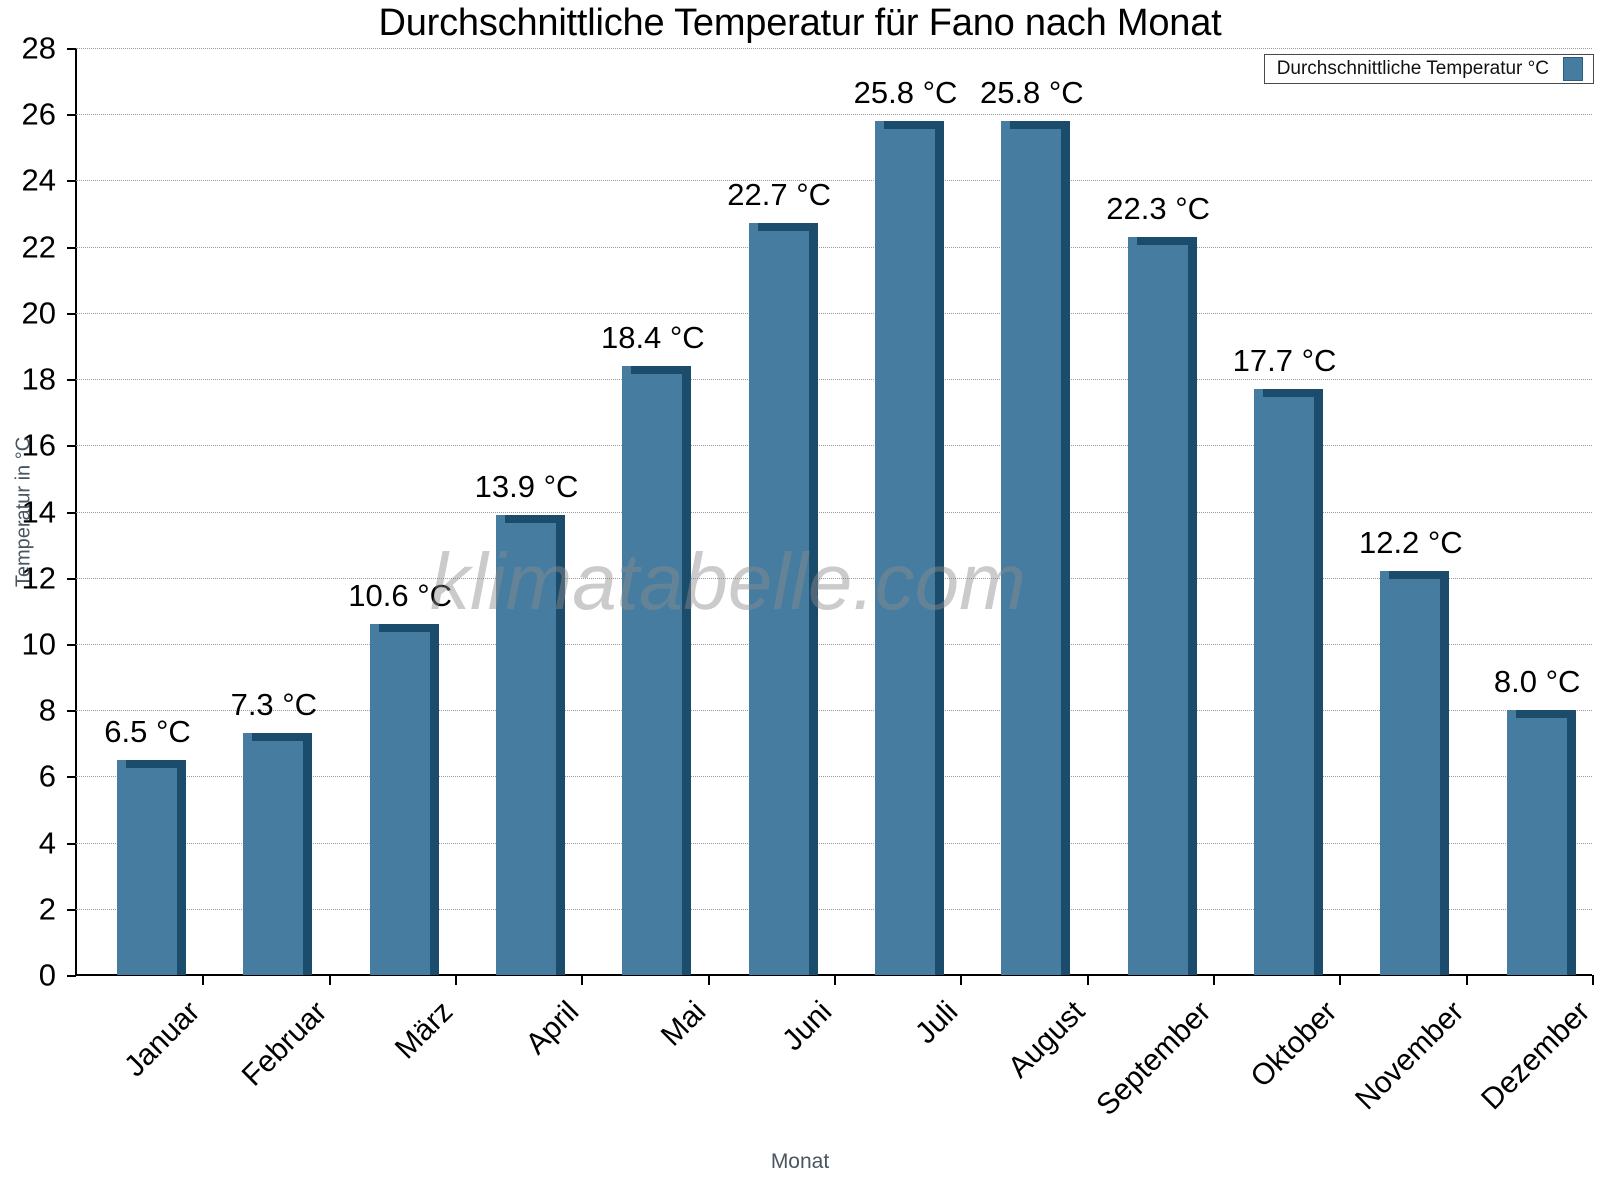 The image size is (1600, 1200). Describe the element at coordinates (284, 1044) in the screenshot. I see `x-axis-tick-label: Februar` at that location.